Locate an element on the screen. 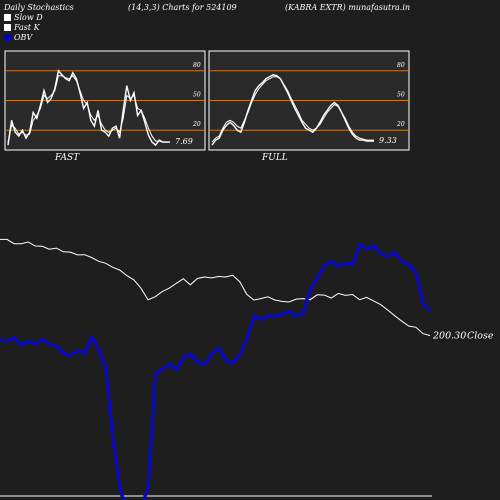 The width and height of the screenshot is (500, 500). legend-obv-swatch is located at coordinates (7, 37).